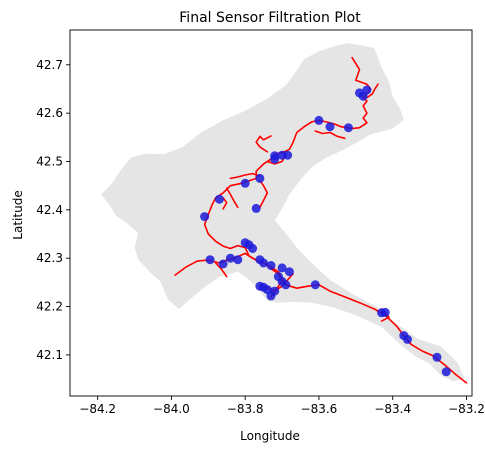  I want to click on x-tick-label-0: −84.2, so click(97, 409).